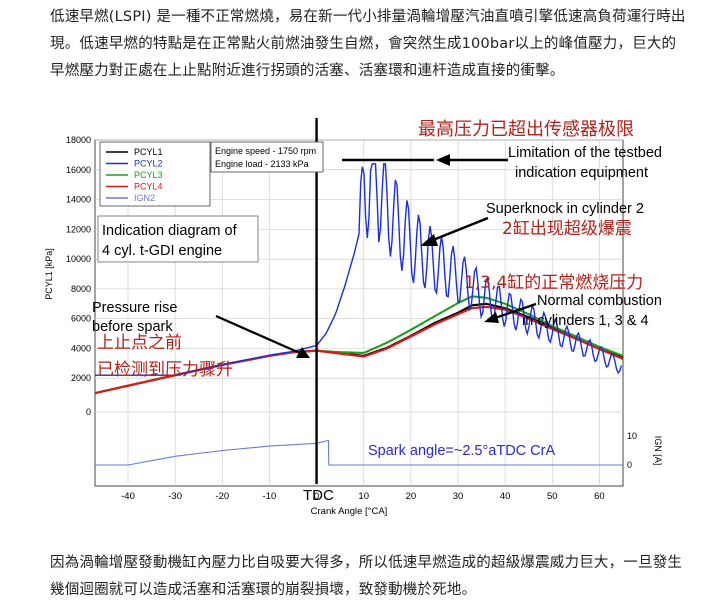 Image resolution: width=720 pixels, height=613 pixels. What do you see at coordinates (88, 412) in the screenshot?
I see `y-tick-label: 0` at bounding box center [88, 412].